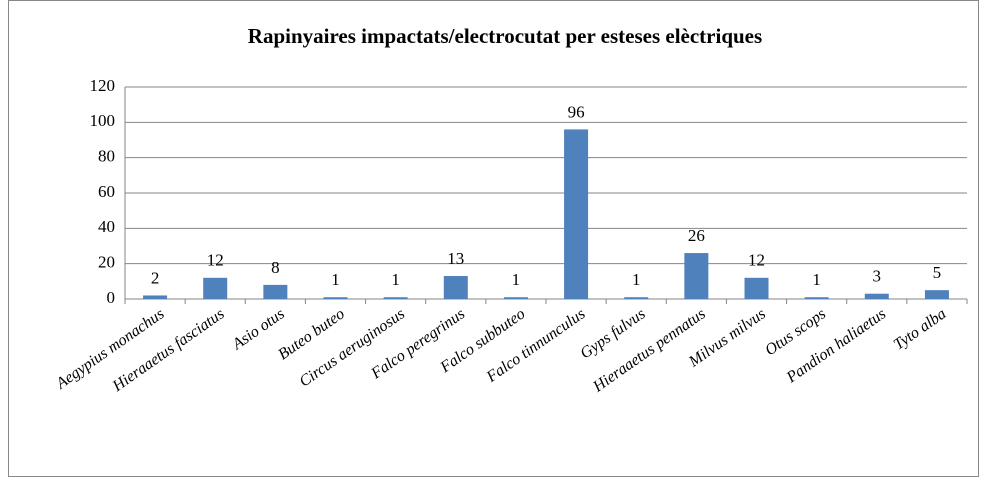 This screenshot has width=987, height=477. What do you see at coordinates (877, 276) in the screenshot?
I see `data-label: 3` at bounding box center [877, 276].